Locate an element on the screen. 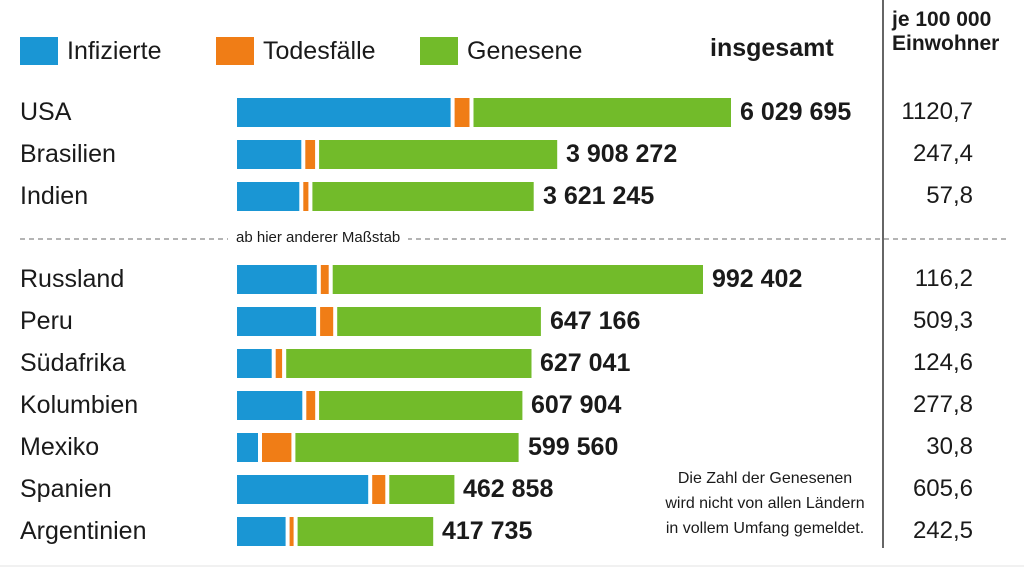 The width and height of the screenshot is (1024, 576). bar-infected-indien is located at coordinates (268, 196).